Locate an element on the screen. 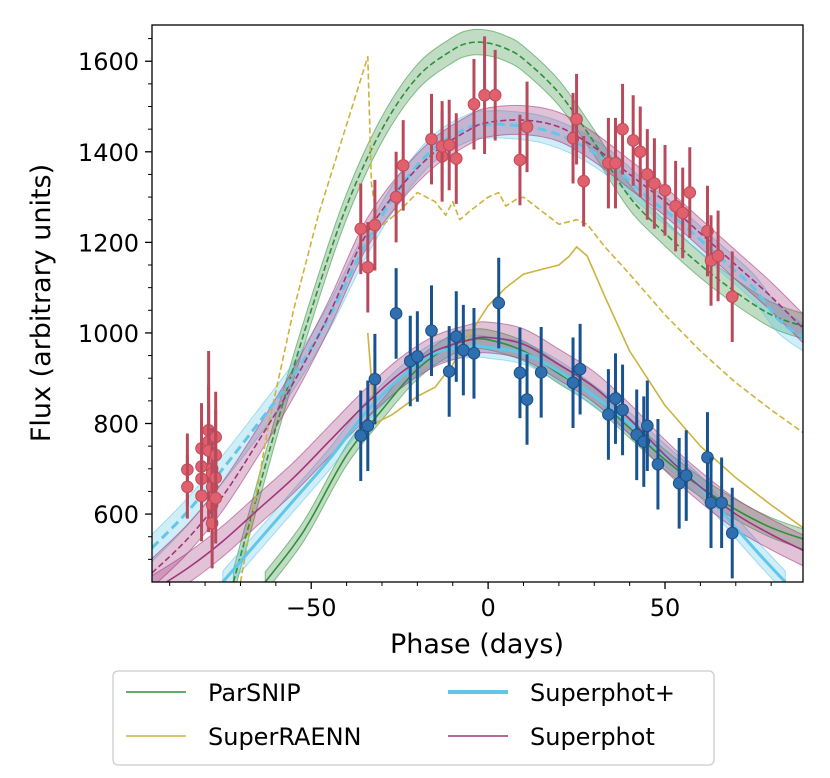 Image resolution: width=830 pixels, height=778 pixels. legend: ParSNIP SuperRAENN Superphot+ Superphot is located at coordinates (413, 718).